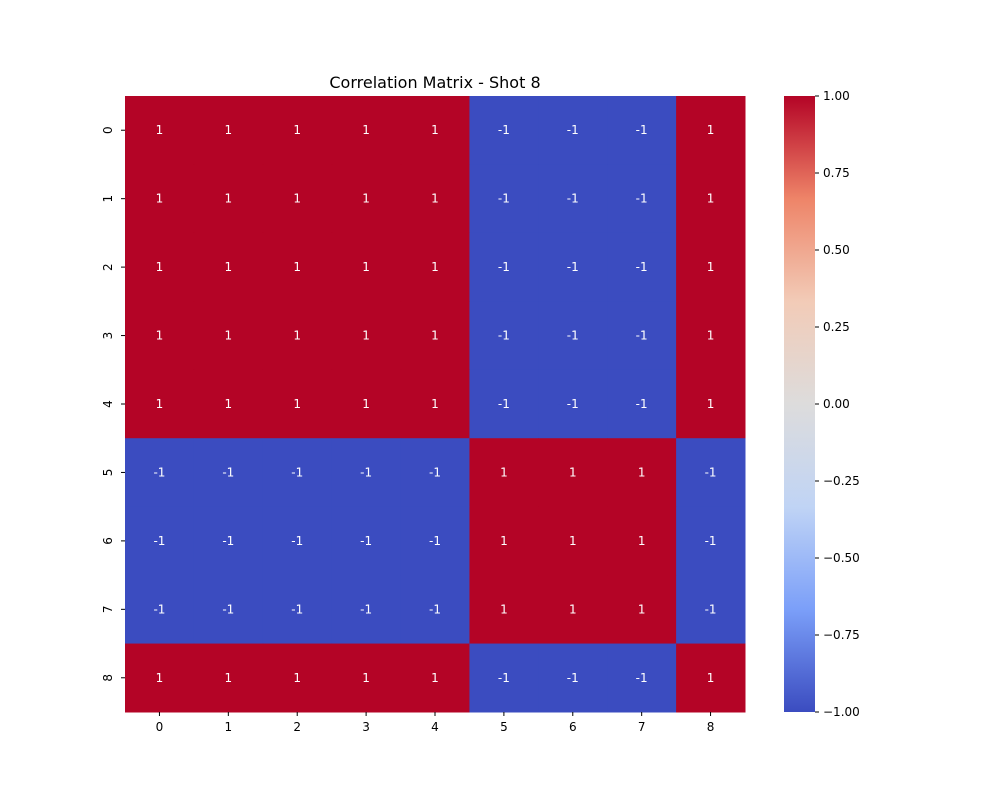 This screenshot has height=800, width=1000. I want to click on y-axis-ticks: 0 1 2 3 4 5 6 7 8, so click(113, 404).